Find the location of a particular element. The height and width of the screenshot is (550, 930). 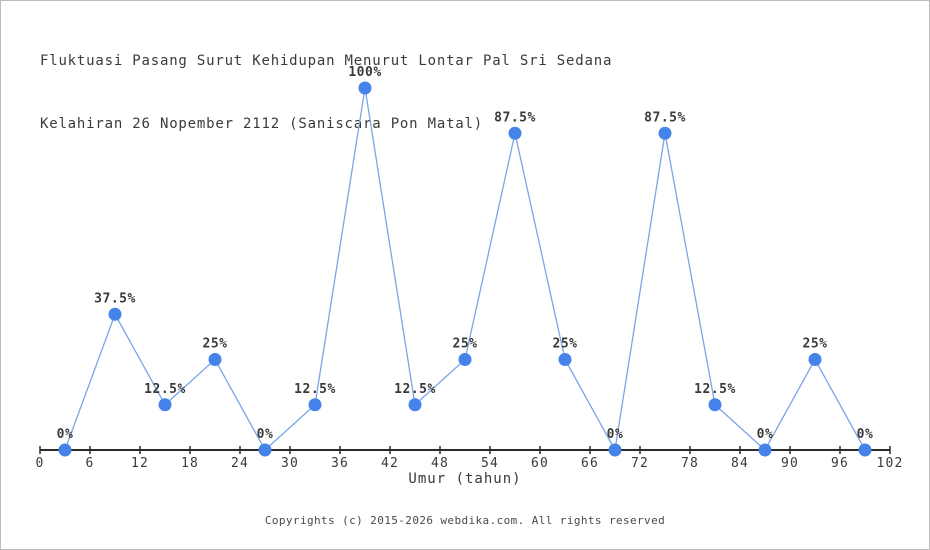

x-axis-tick-label: 66 is located at coordinates (590, 463).